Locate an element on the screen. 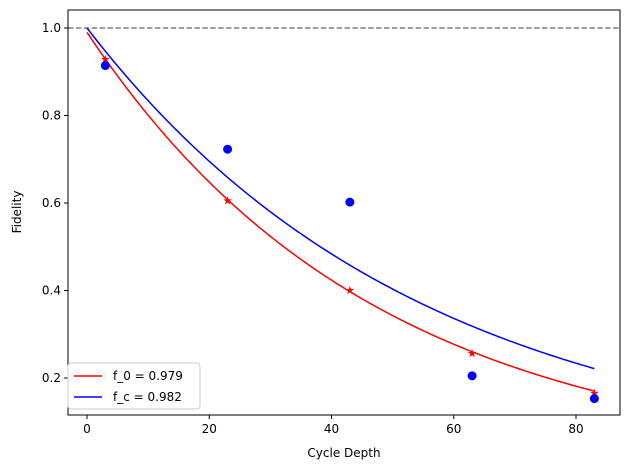  y-tick-label: 0.4 is located at coordinates (51, 291).